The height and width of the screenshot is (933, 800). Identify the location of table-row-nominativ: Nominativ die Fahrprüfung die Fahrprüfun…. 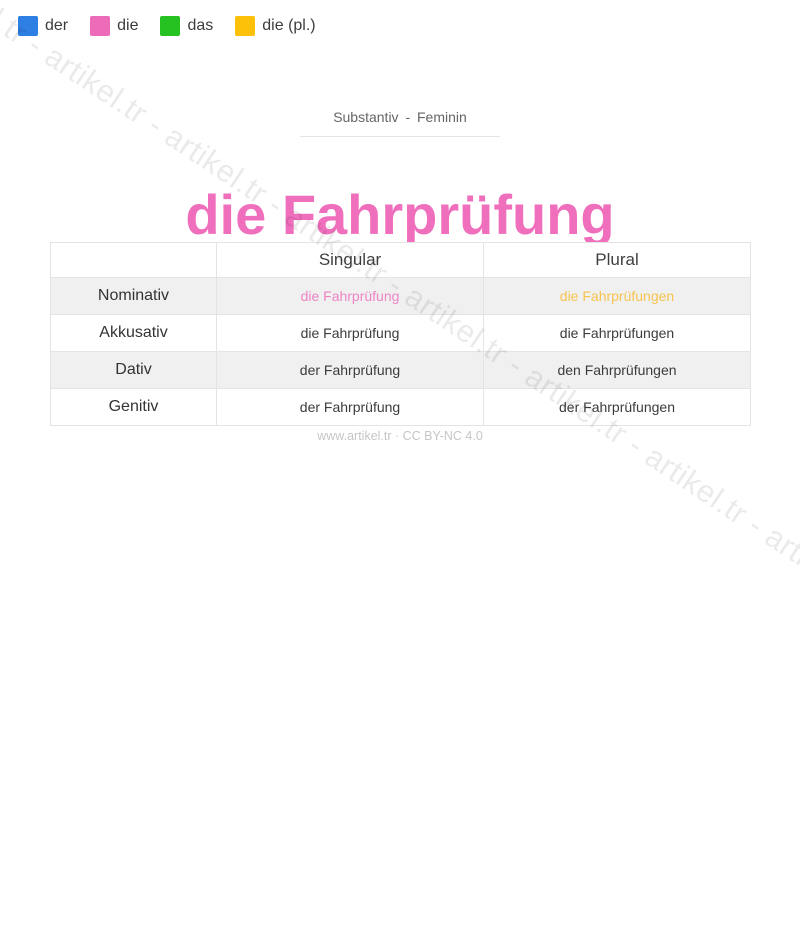
(400, 296).